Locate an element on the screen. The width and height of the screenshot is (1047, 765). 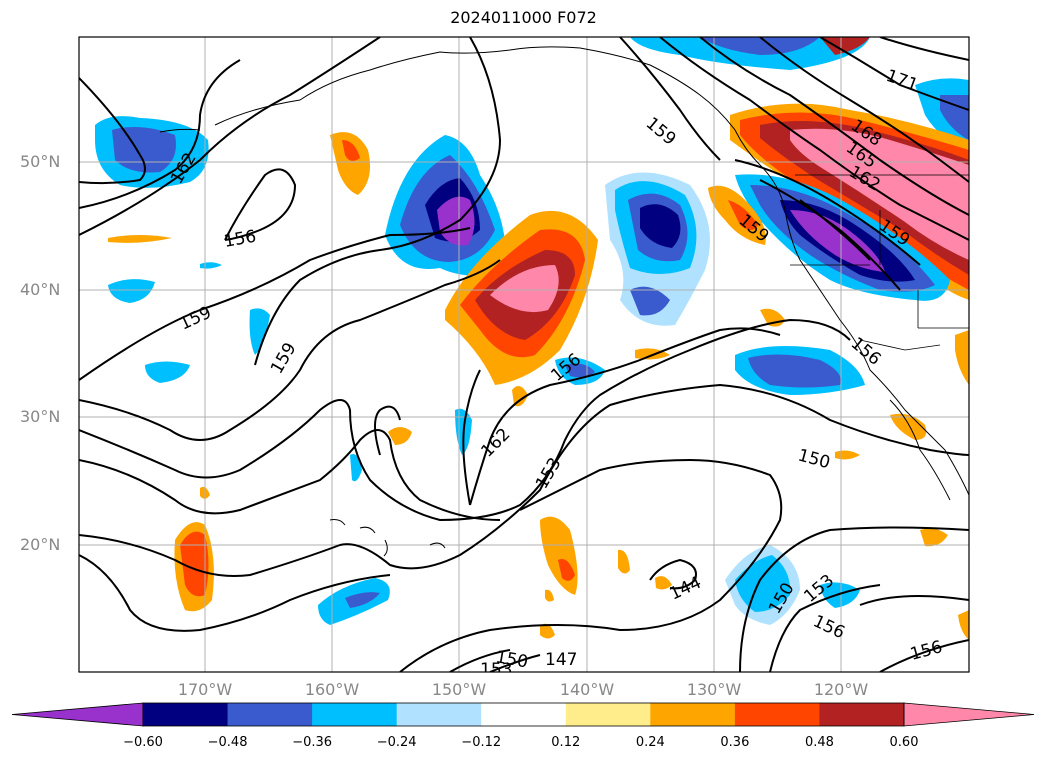
colorbar-tick-label: 0.36 is located at coordinates (735, 742).